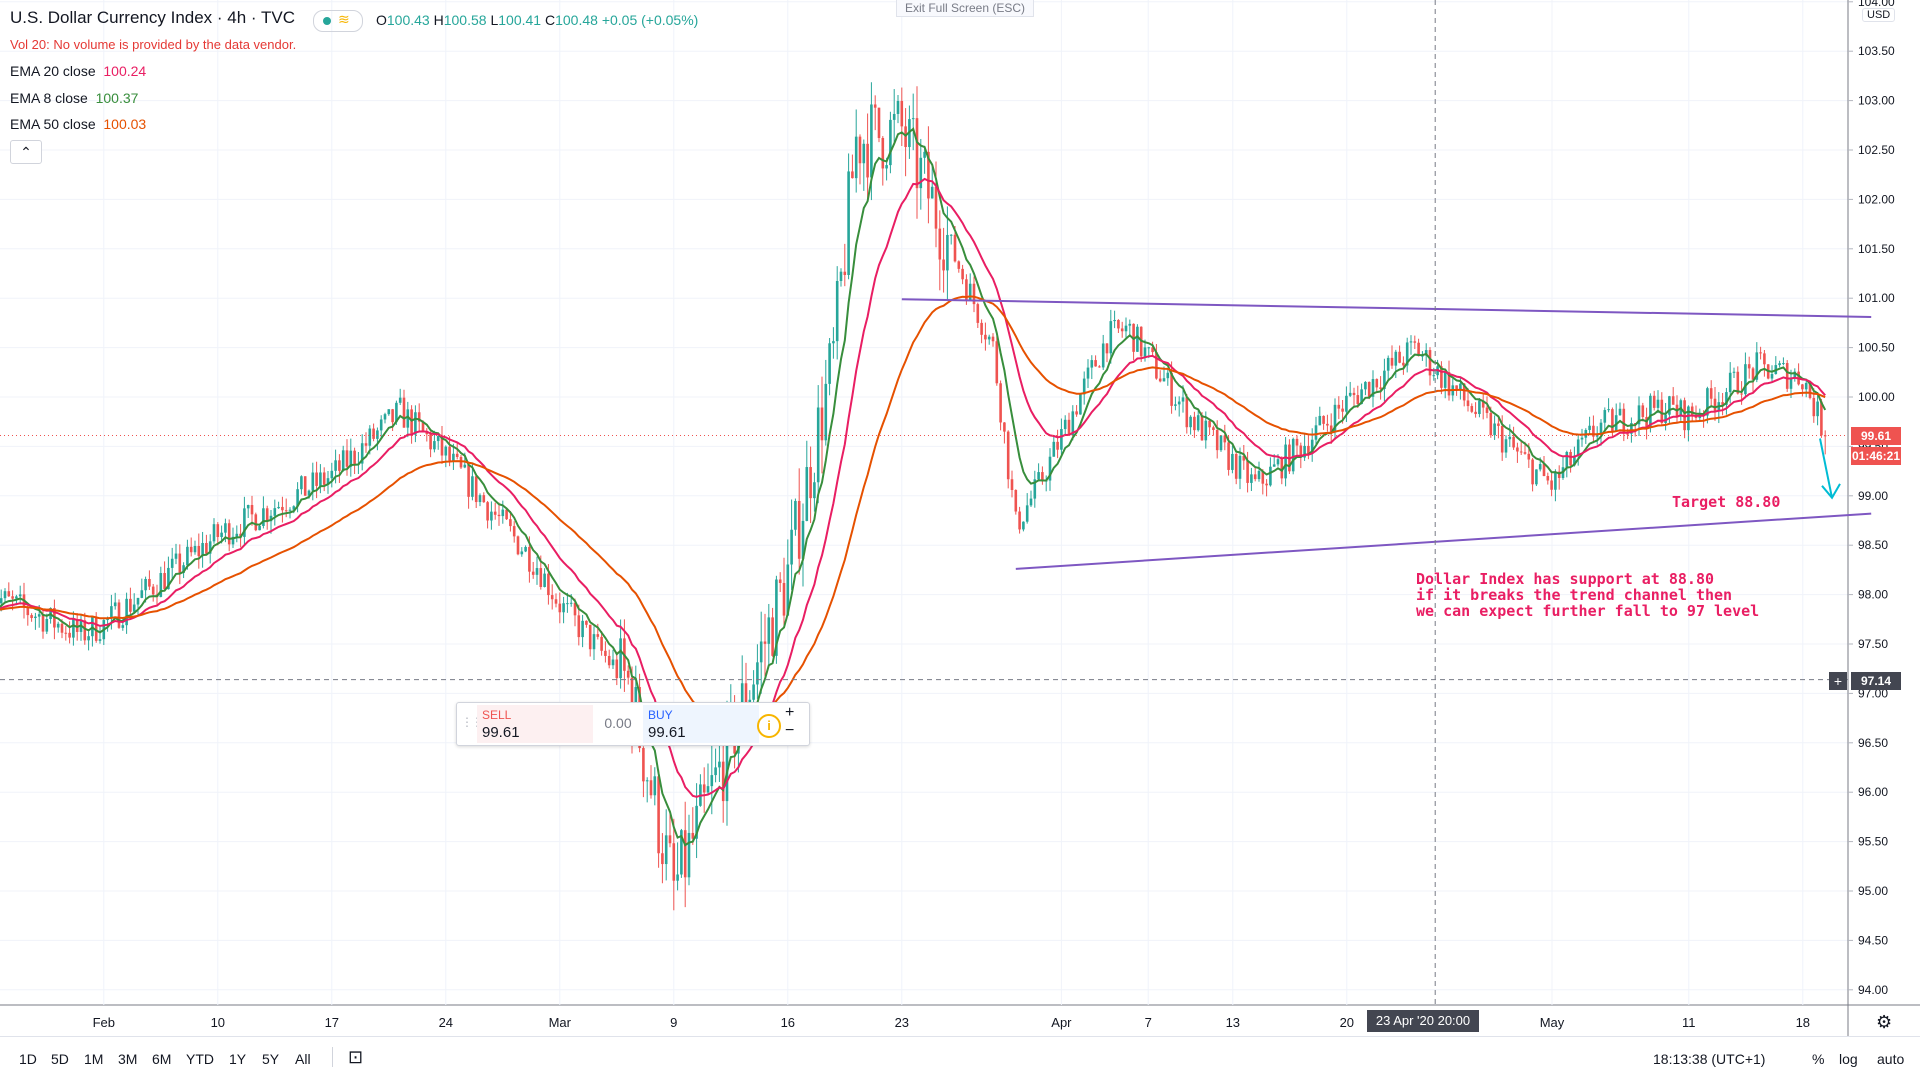 The width and height of the screenshot is (1920, 1081). I want to click on indicator-ema8: EMA 8 close 100.37, so click(74, 98).